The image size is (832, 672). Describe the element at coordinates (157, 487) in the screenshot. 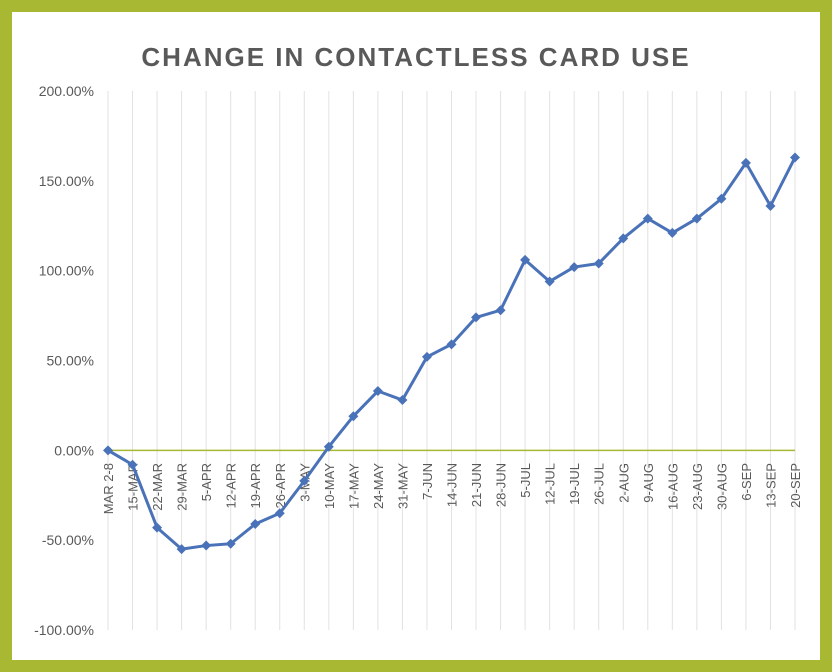

I see `x-tick-label: 22-MAR` at that location.